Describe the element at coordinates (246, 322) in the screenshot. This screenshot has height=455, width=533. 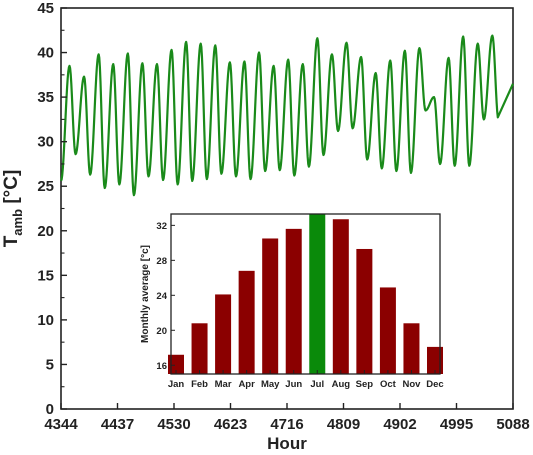
I see `bar-apr` at that location.